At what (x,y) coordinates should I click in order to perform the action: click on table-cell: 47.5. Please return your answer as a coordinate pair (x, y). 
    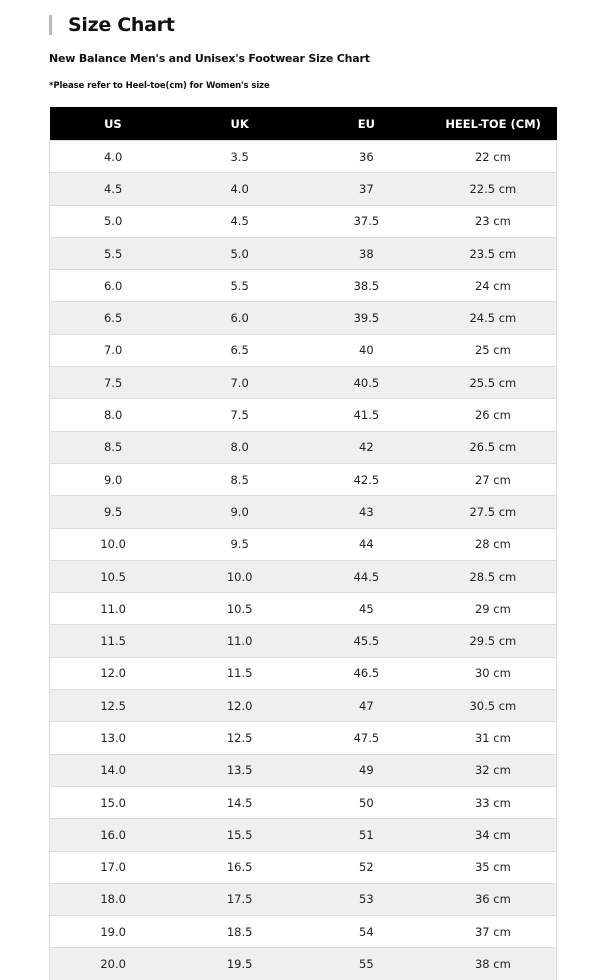
    Looking at the image, I should click on (366, 738).